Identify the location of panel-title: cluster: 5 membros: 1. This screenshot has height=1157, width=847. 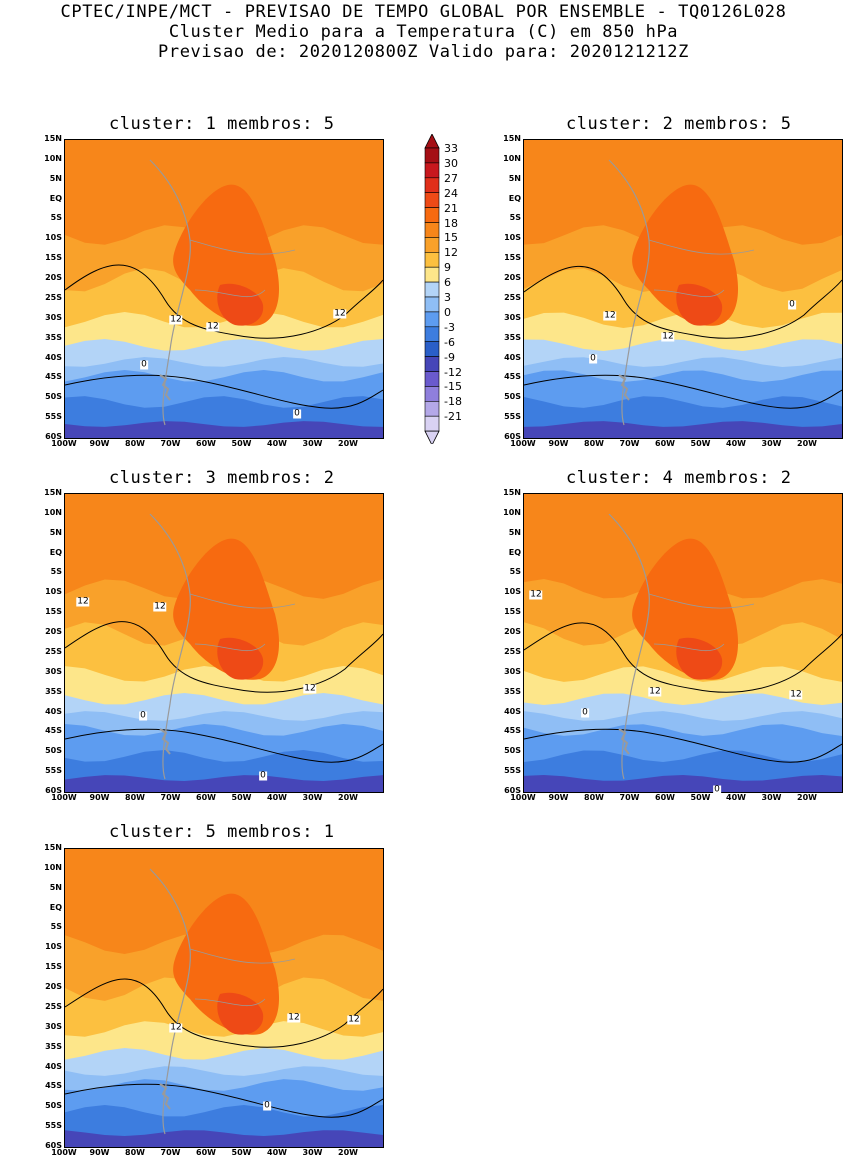
(222, 832).